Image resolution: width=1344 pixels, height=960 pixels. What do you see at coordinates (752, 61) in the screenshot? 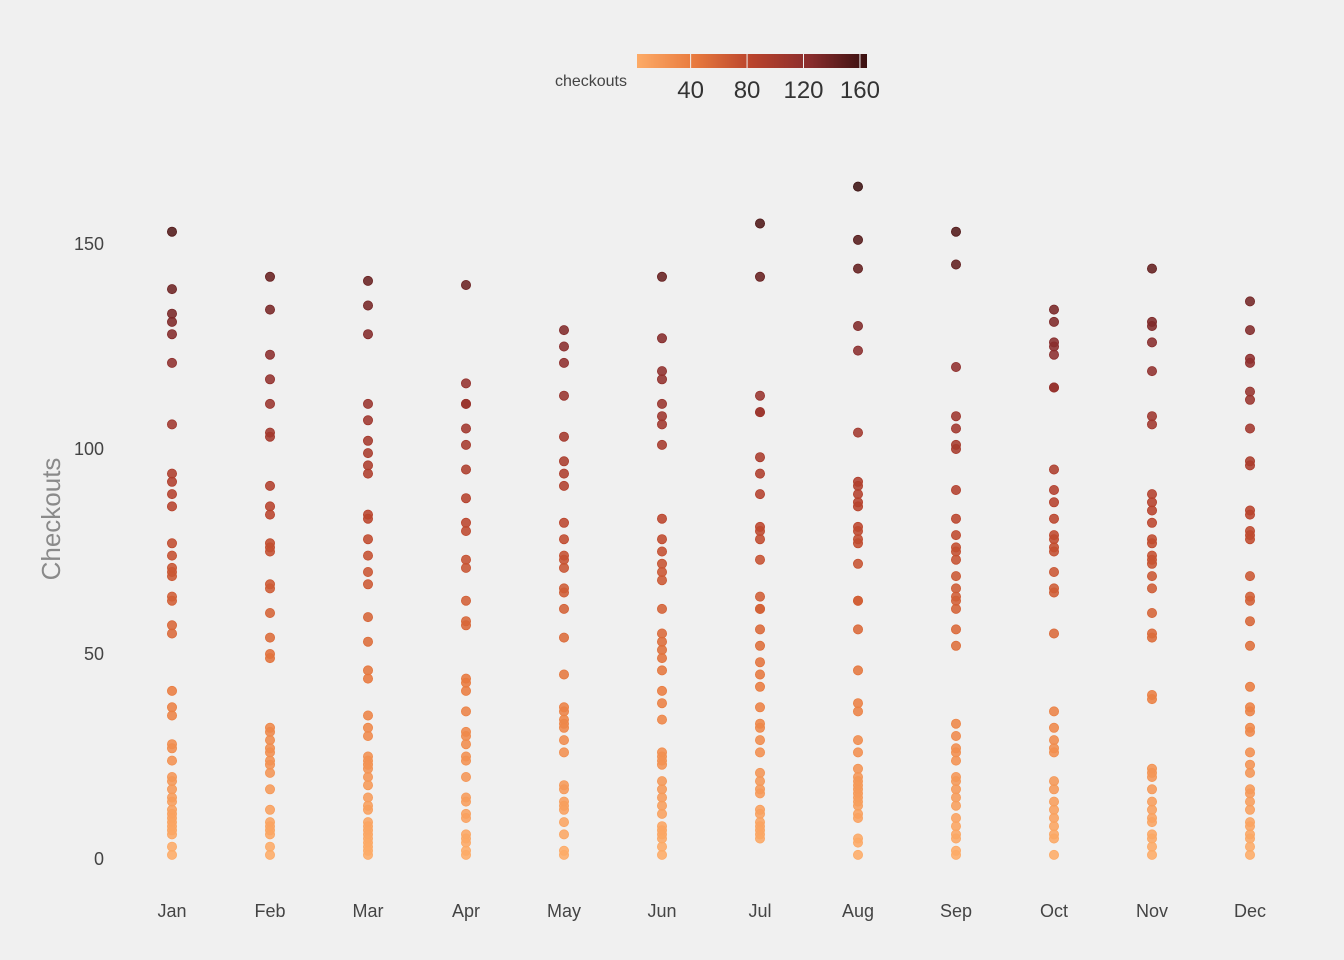
I see `legend-colorbar` at bounding box center [752, 61].